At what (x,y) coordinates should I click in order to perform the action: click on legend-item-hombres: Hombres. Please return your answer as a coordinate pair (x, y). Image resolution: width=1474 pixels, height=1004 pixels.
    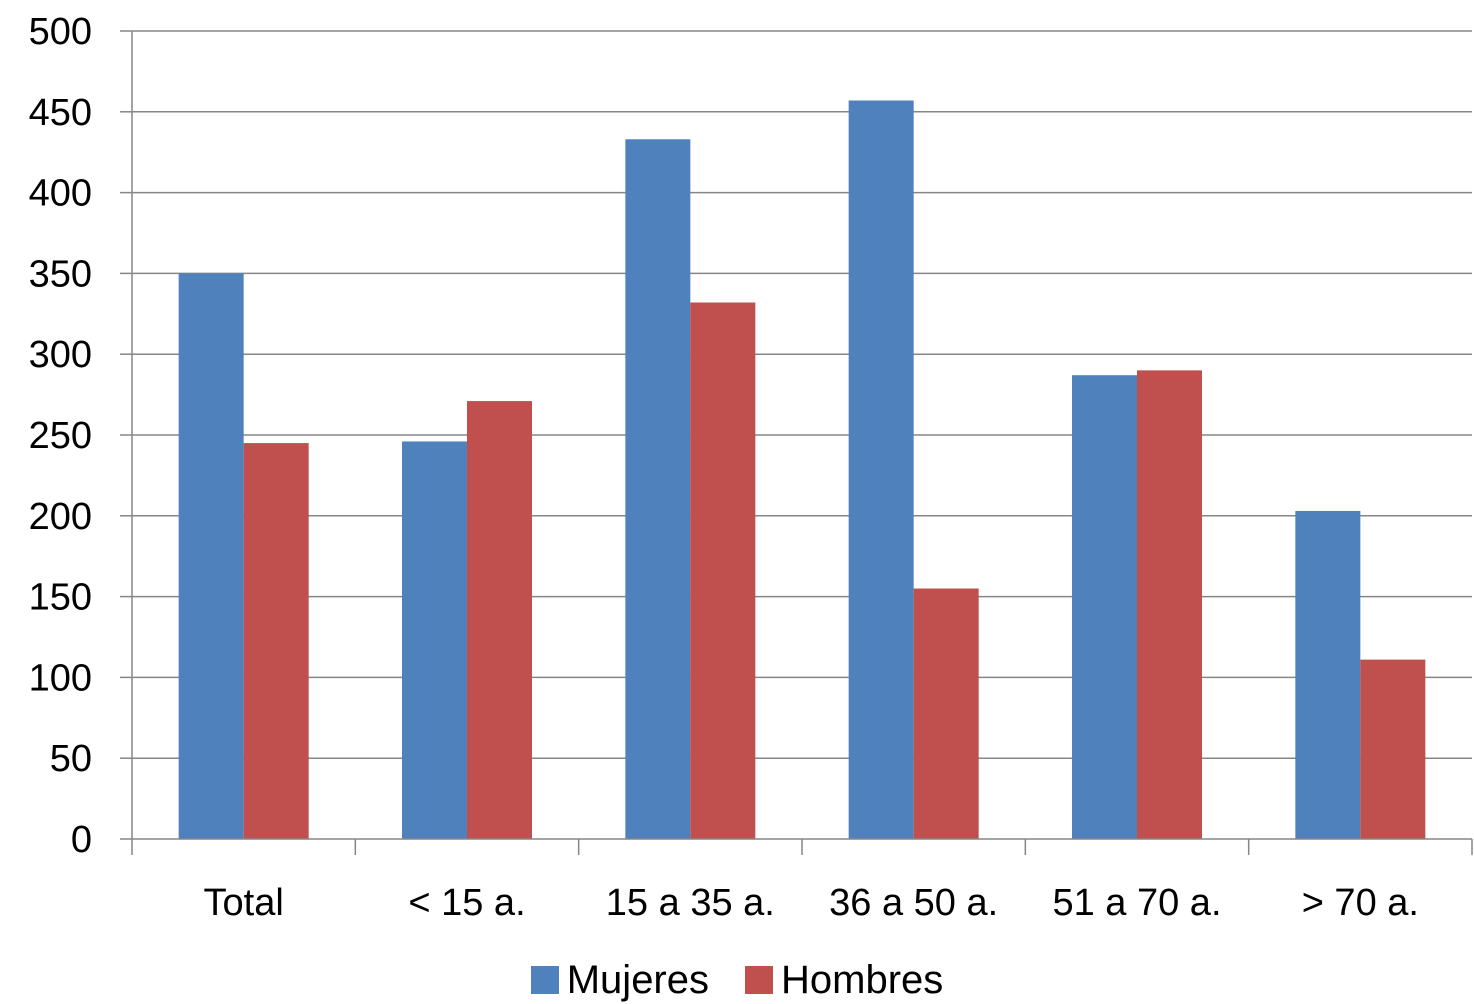
    Looking at the image, I should click on (844, 980).